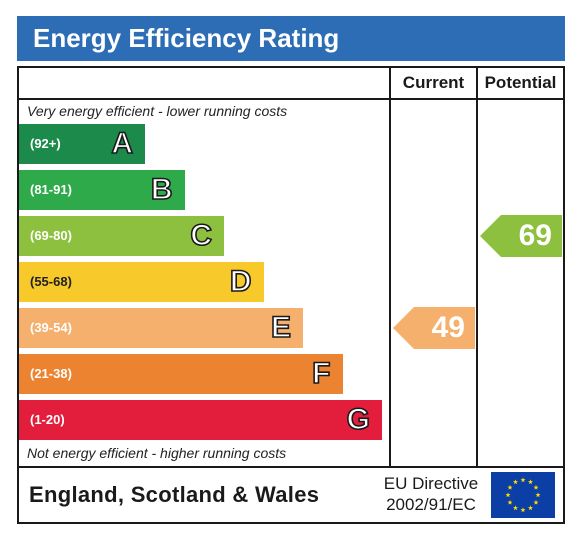  Describe the element at coordinates (433, 82) in the screenshot. I see `current-column-header: Current` at that location.